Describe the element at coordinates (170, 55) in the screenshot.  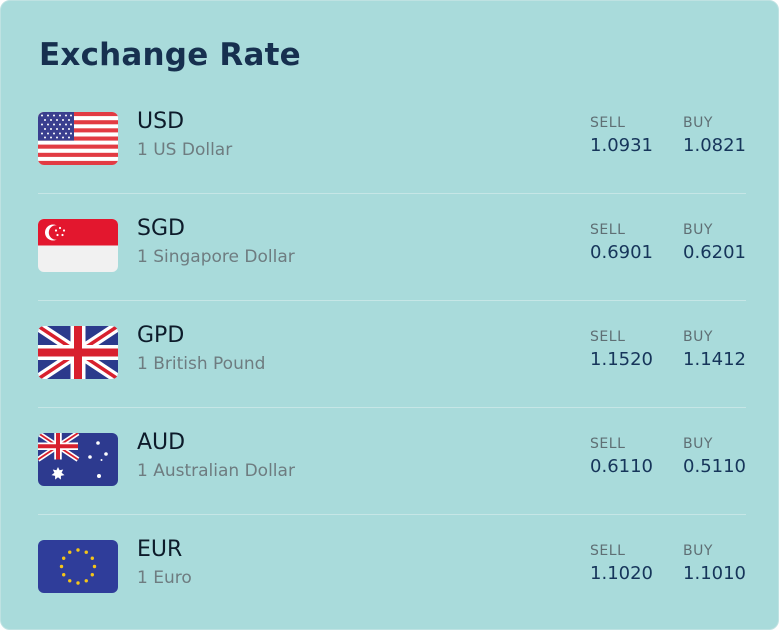
I see `page-title: Exchange Rate` at that location.